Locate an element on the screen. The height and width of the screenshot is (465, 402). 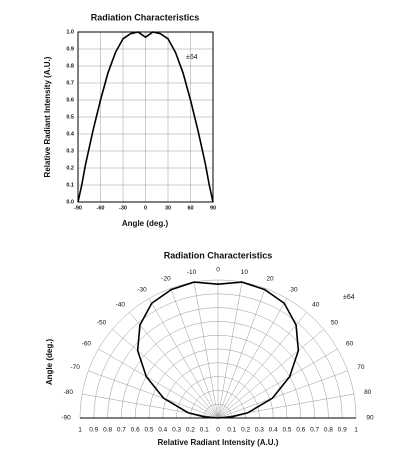
y-axis-label: Relative Radiant Intensity (A.U.) is located at coordinates (47, 116).